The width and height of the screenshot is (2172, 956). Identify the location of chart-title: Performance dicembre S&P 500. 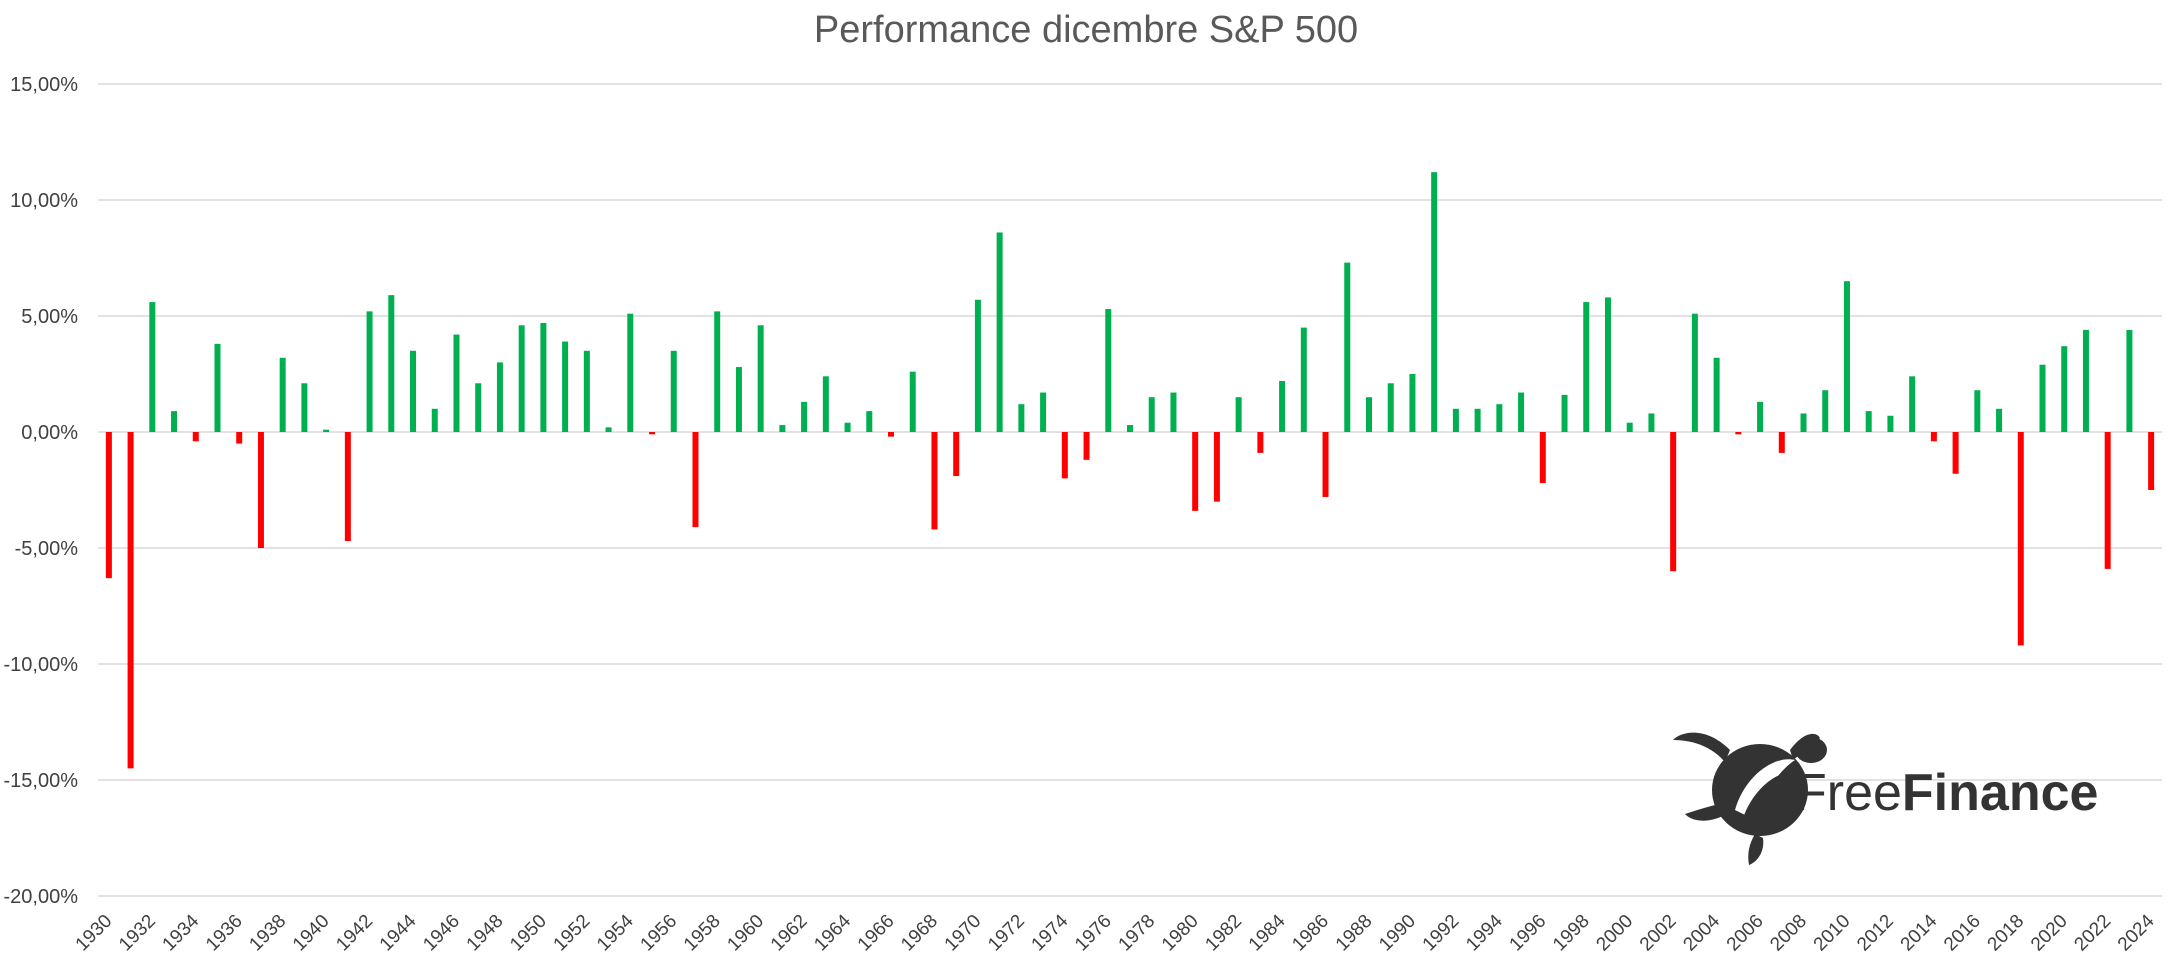
(1086, 30).